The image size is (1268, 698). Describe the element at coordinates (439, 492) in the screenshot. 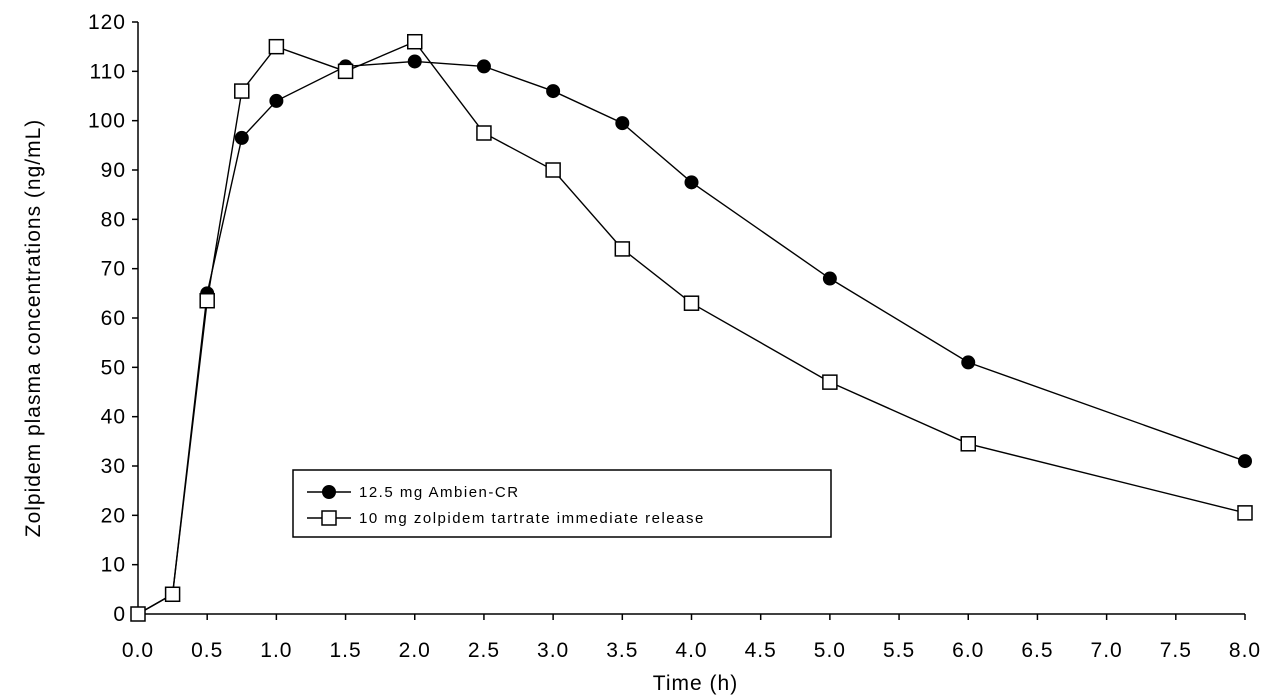

I see `legend-label: 12.5 mg Ambien-CR` at that location.